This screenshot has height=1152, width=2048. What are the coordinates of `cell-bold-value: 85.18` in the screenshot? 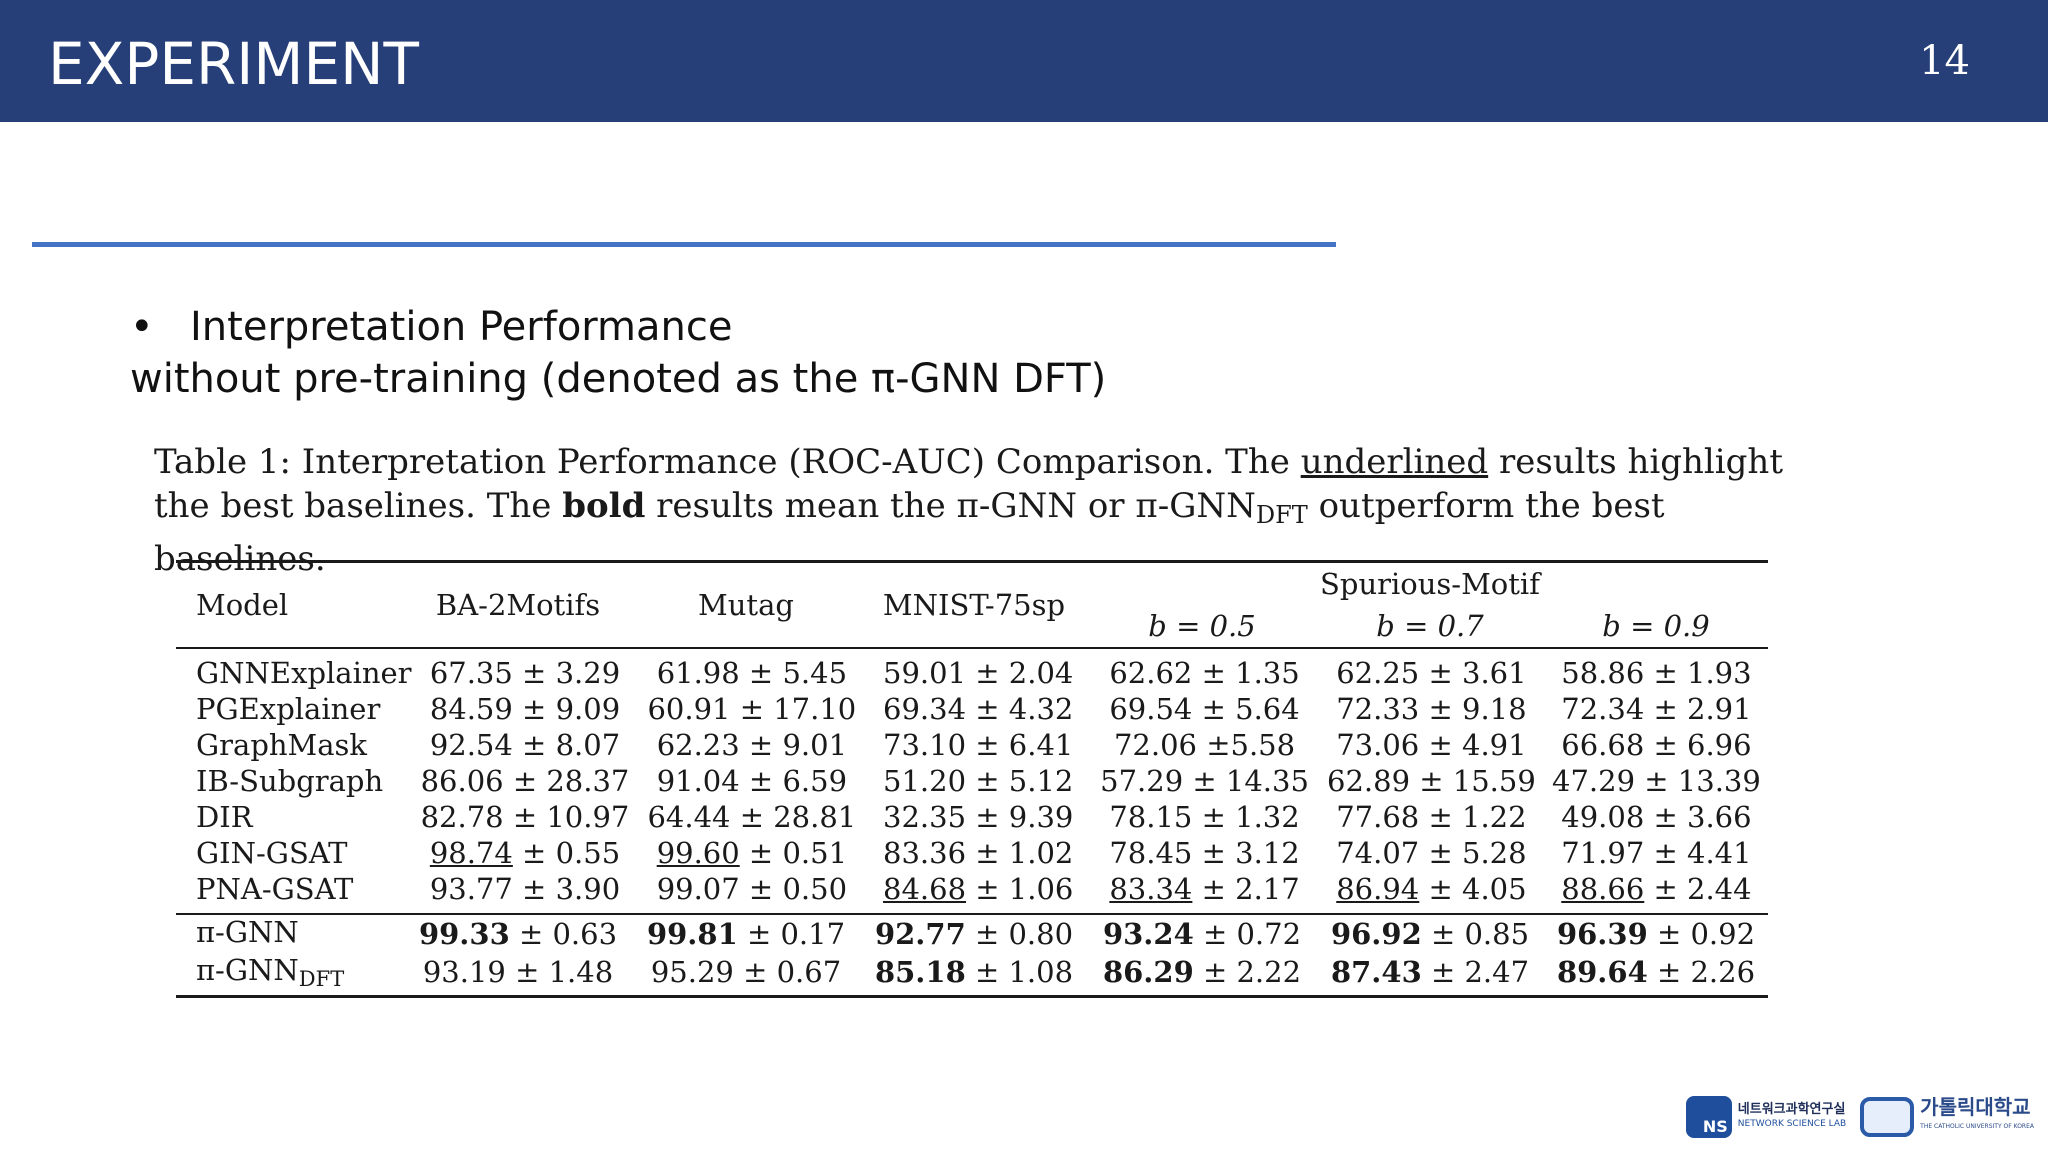 It's located at (920, 972).